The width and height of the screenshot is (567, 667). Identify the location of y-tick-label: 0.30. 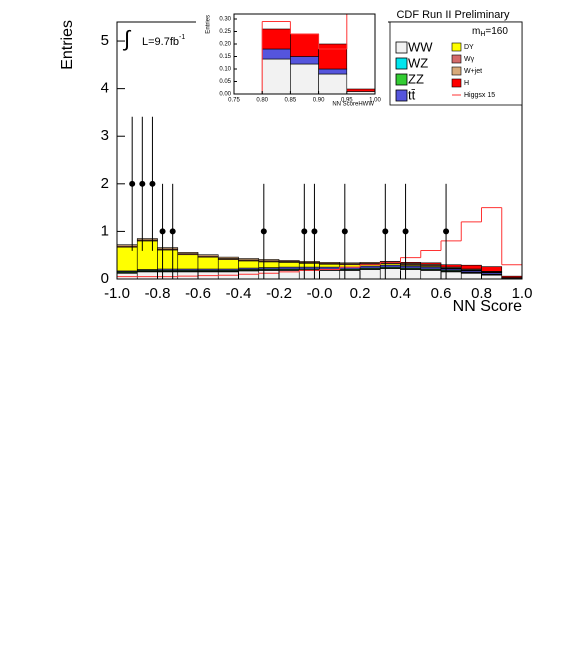
(225, 20).